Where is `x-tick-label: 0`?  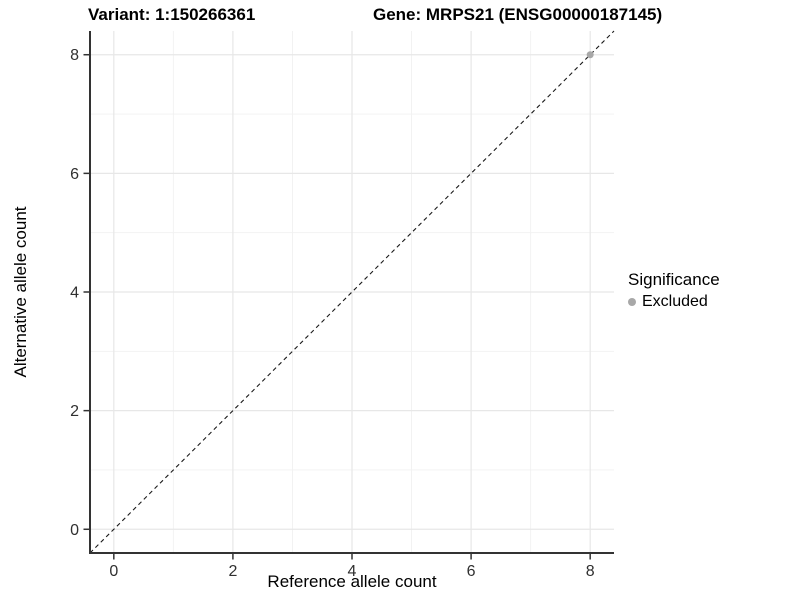
x-tick-label: 0 is located at coordinates (113, 571).